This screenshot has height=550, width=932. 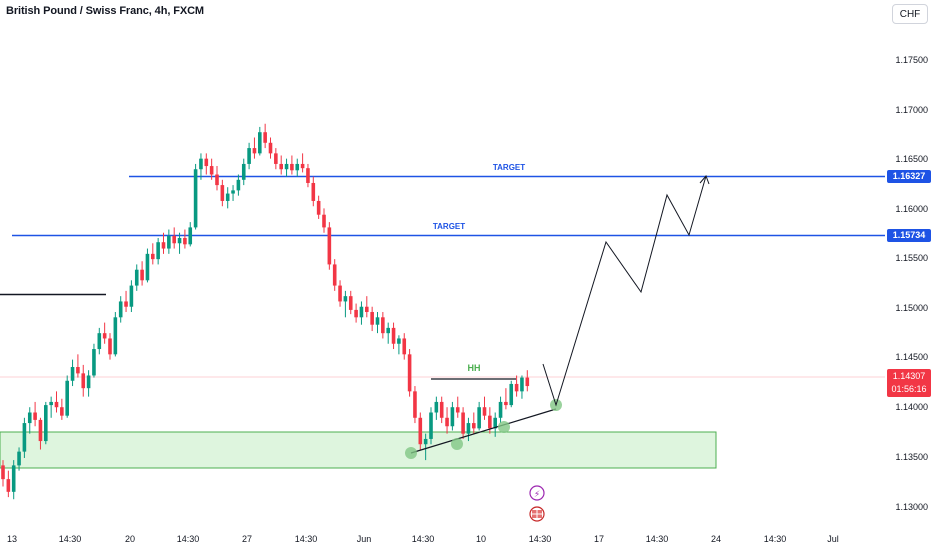 I want to click on event-icon, so click(x=537, y=493).